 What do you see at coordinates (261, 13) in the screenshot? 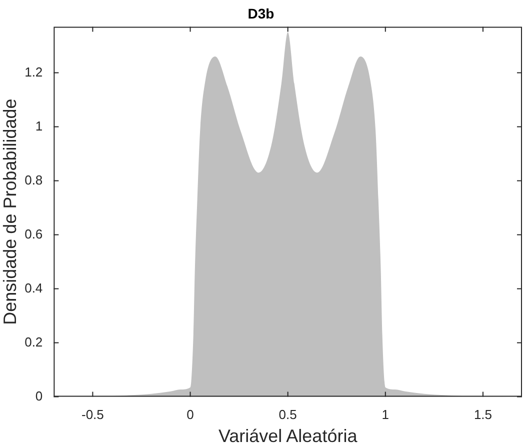
I see `chart-title: D3b` at bounding box center [261, 13].